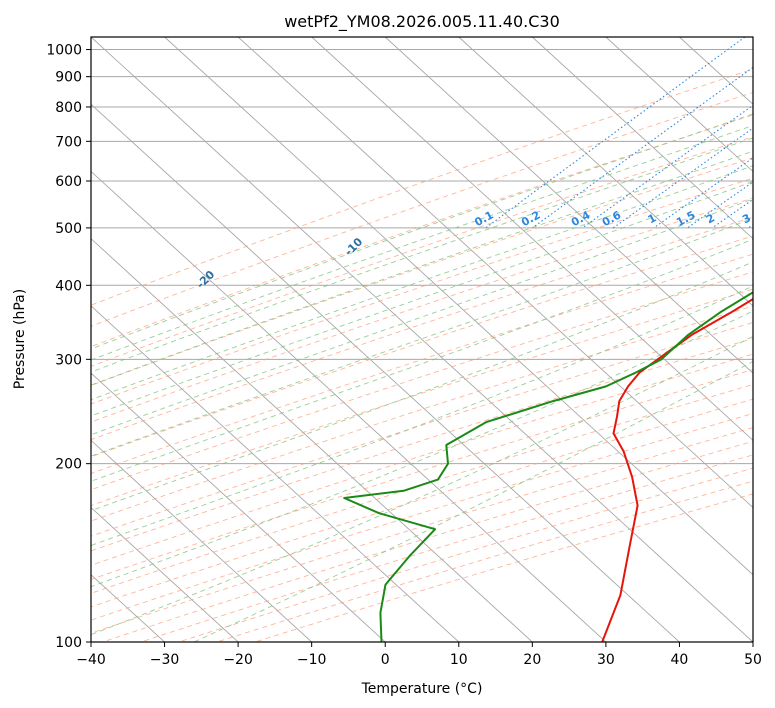 Image resolution: width=775 pixels, height=708 pixels. What do you see at coordinates (312, 660) in the screenshot?
I see `x-tick-label: −10` at bounding box center [312, 660].